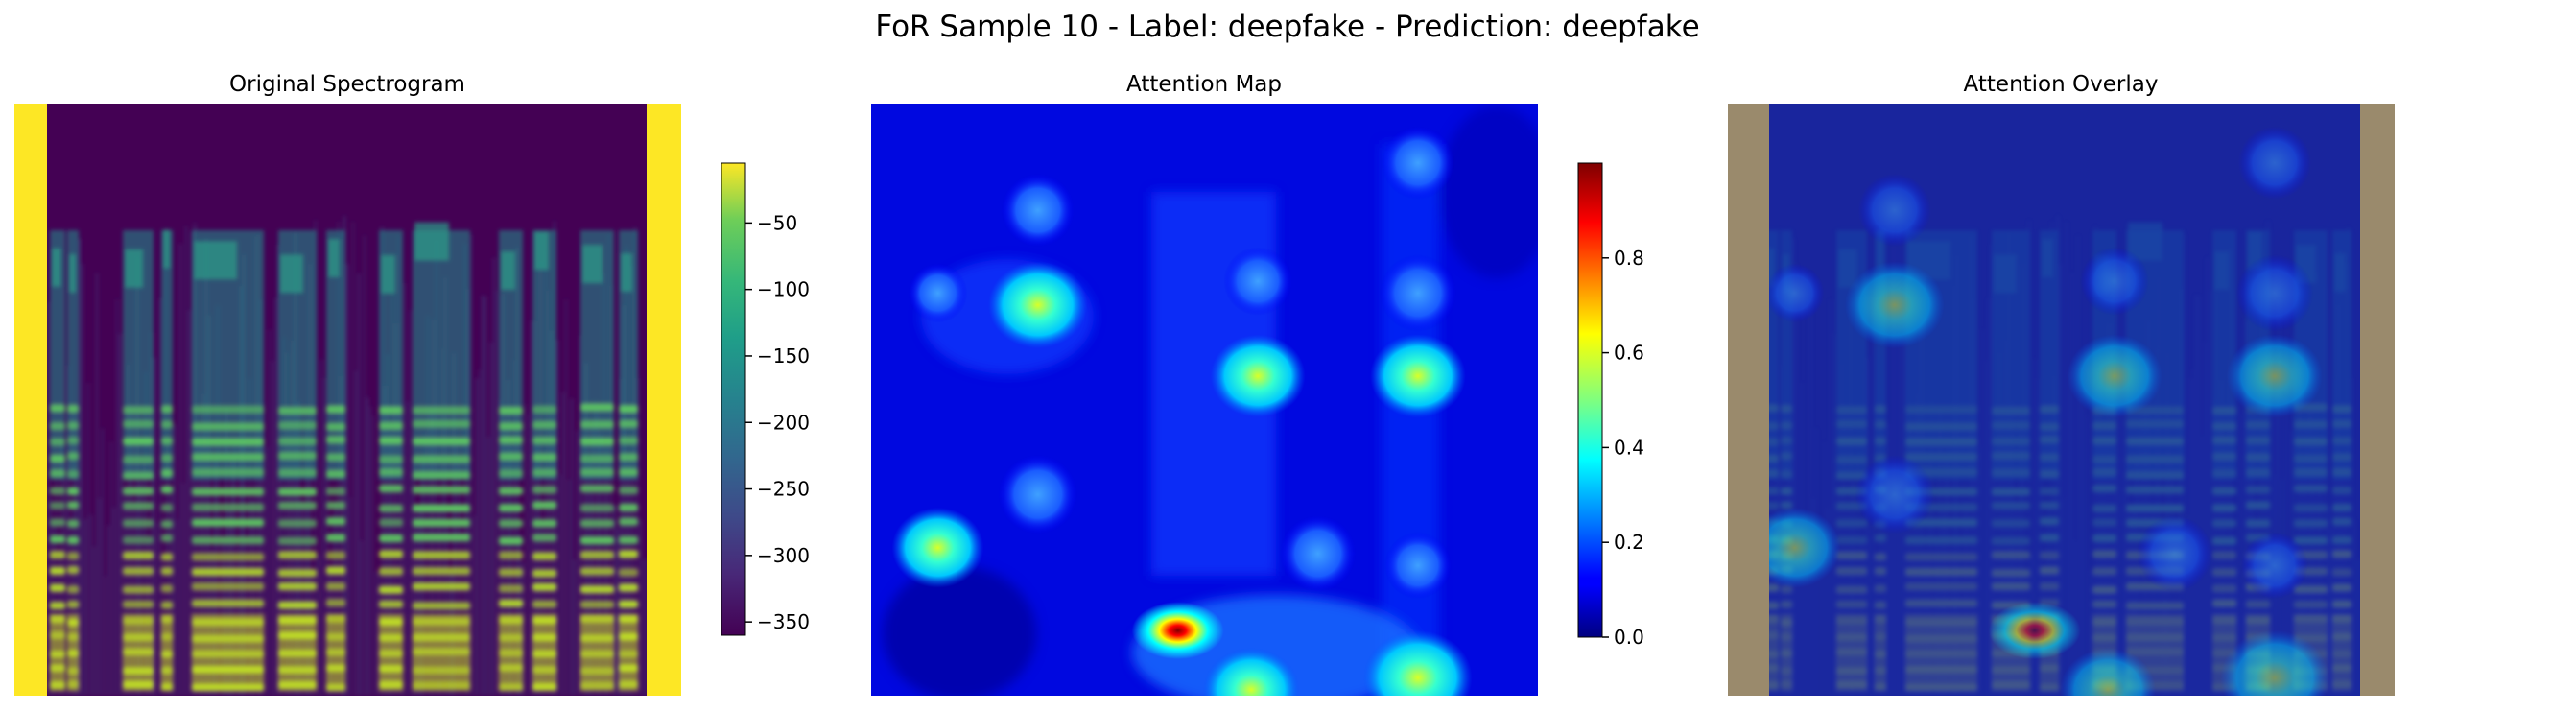 The image size is (2576, 712). I want to click on overlay-pad-left, so click(1748, 400).